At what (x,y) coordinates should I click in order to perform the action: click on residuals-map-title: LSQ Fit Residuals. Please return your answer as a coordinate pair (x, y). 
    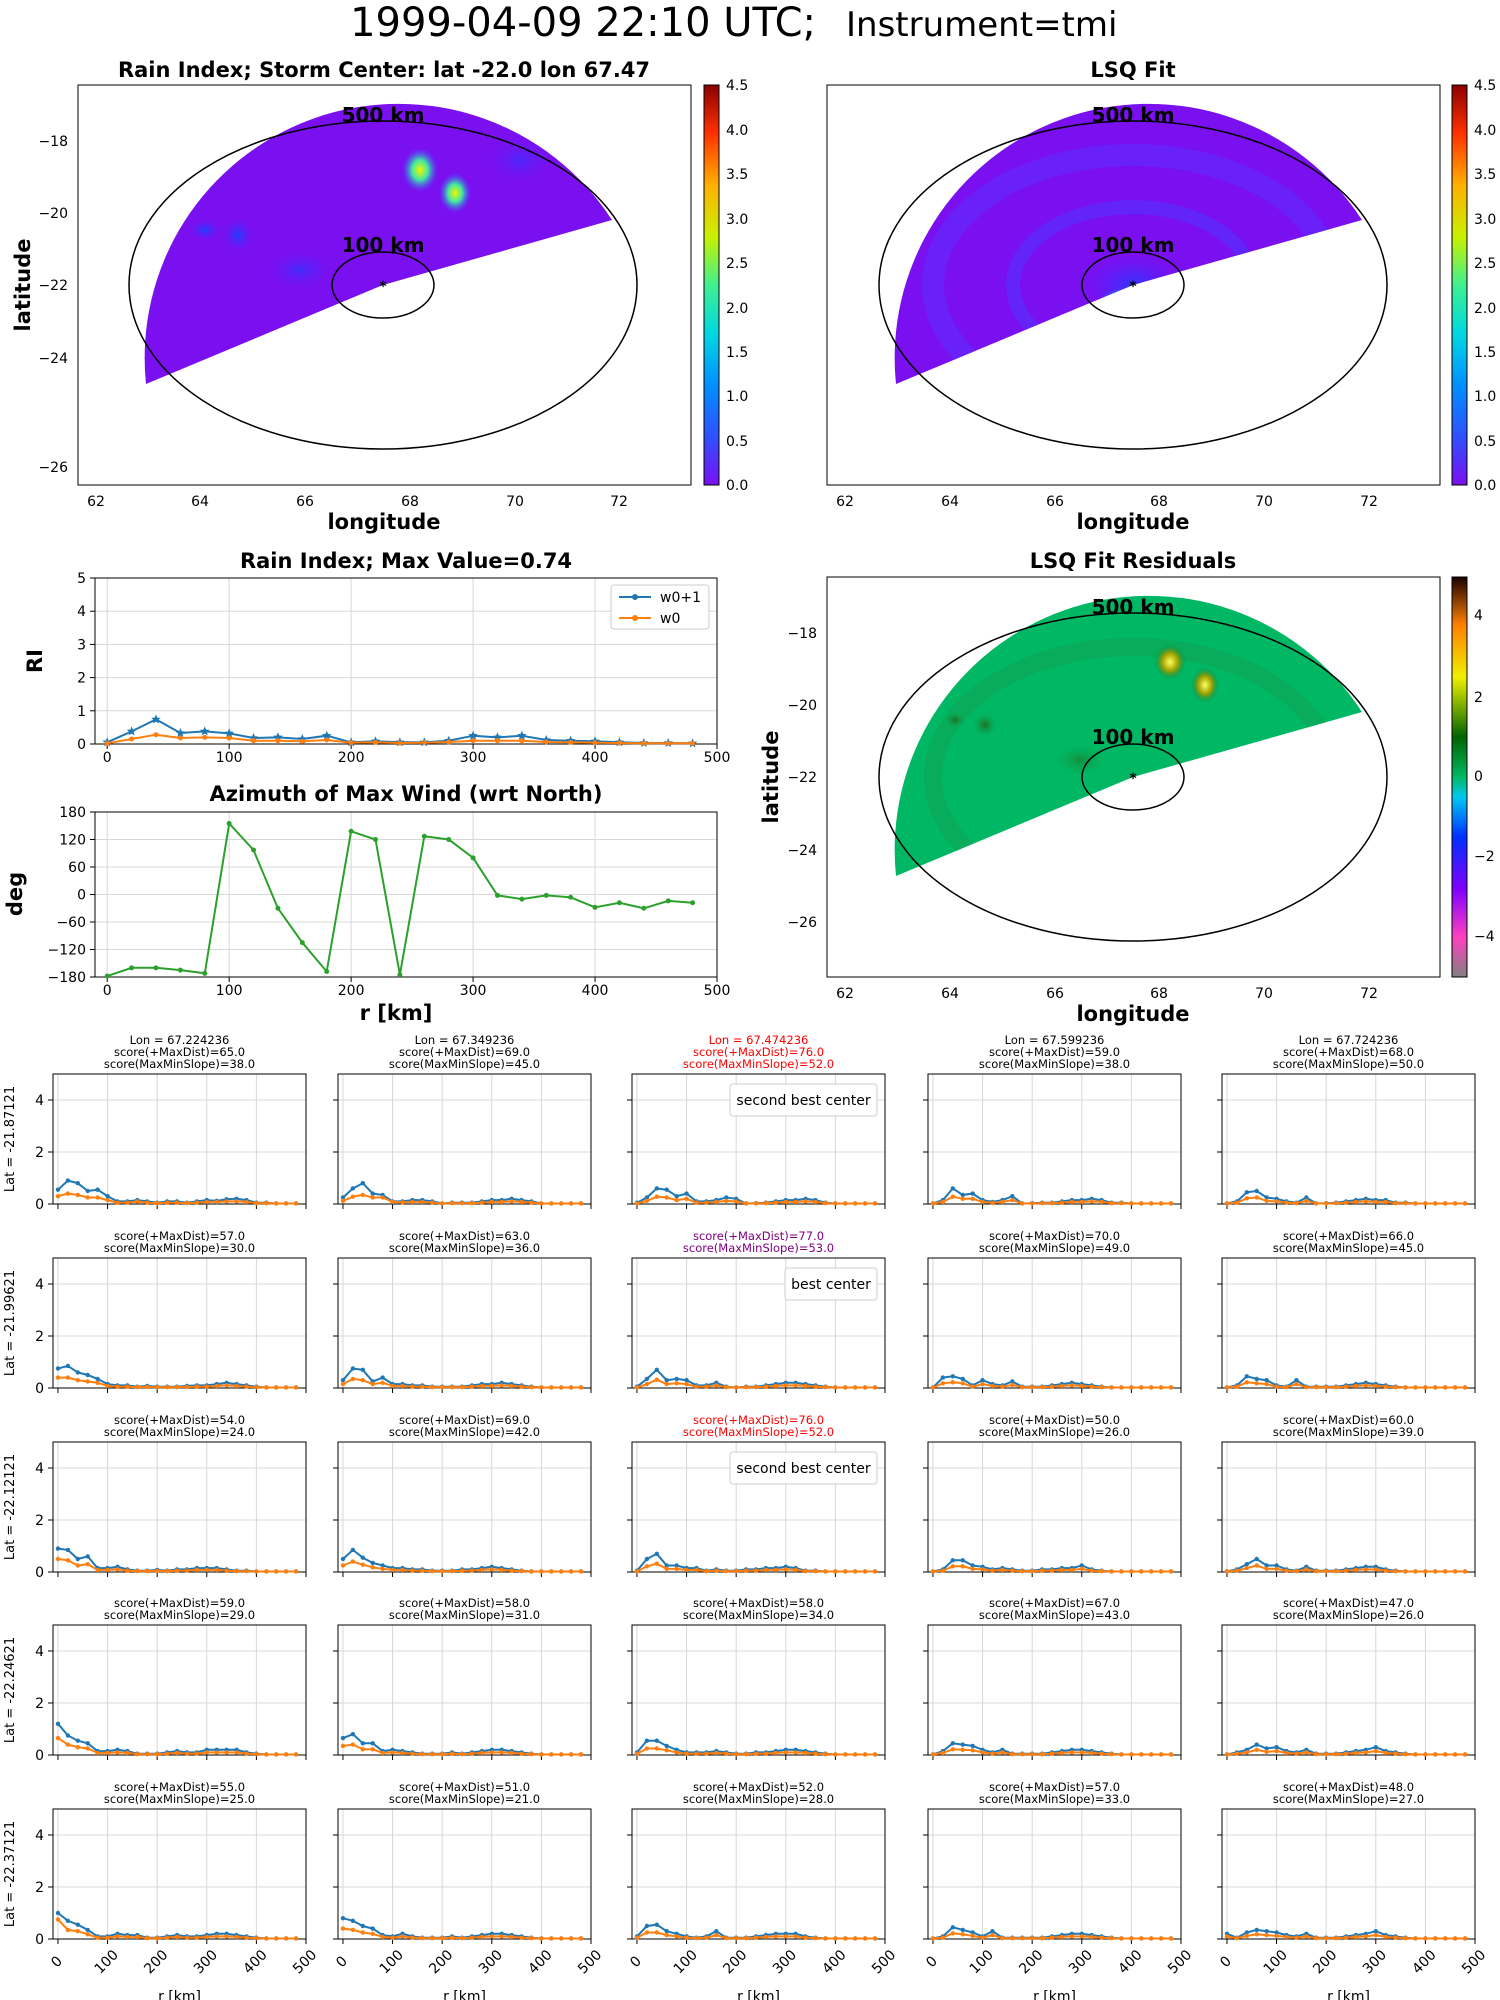
    Looking at the image, I should click on (1133, 561).